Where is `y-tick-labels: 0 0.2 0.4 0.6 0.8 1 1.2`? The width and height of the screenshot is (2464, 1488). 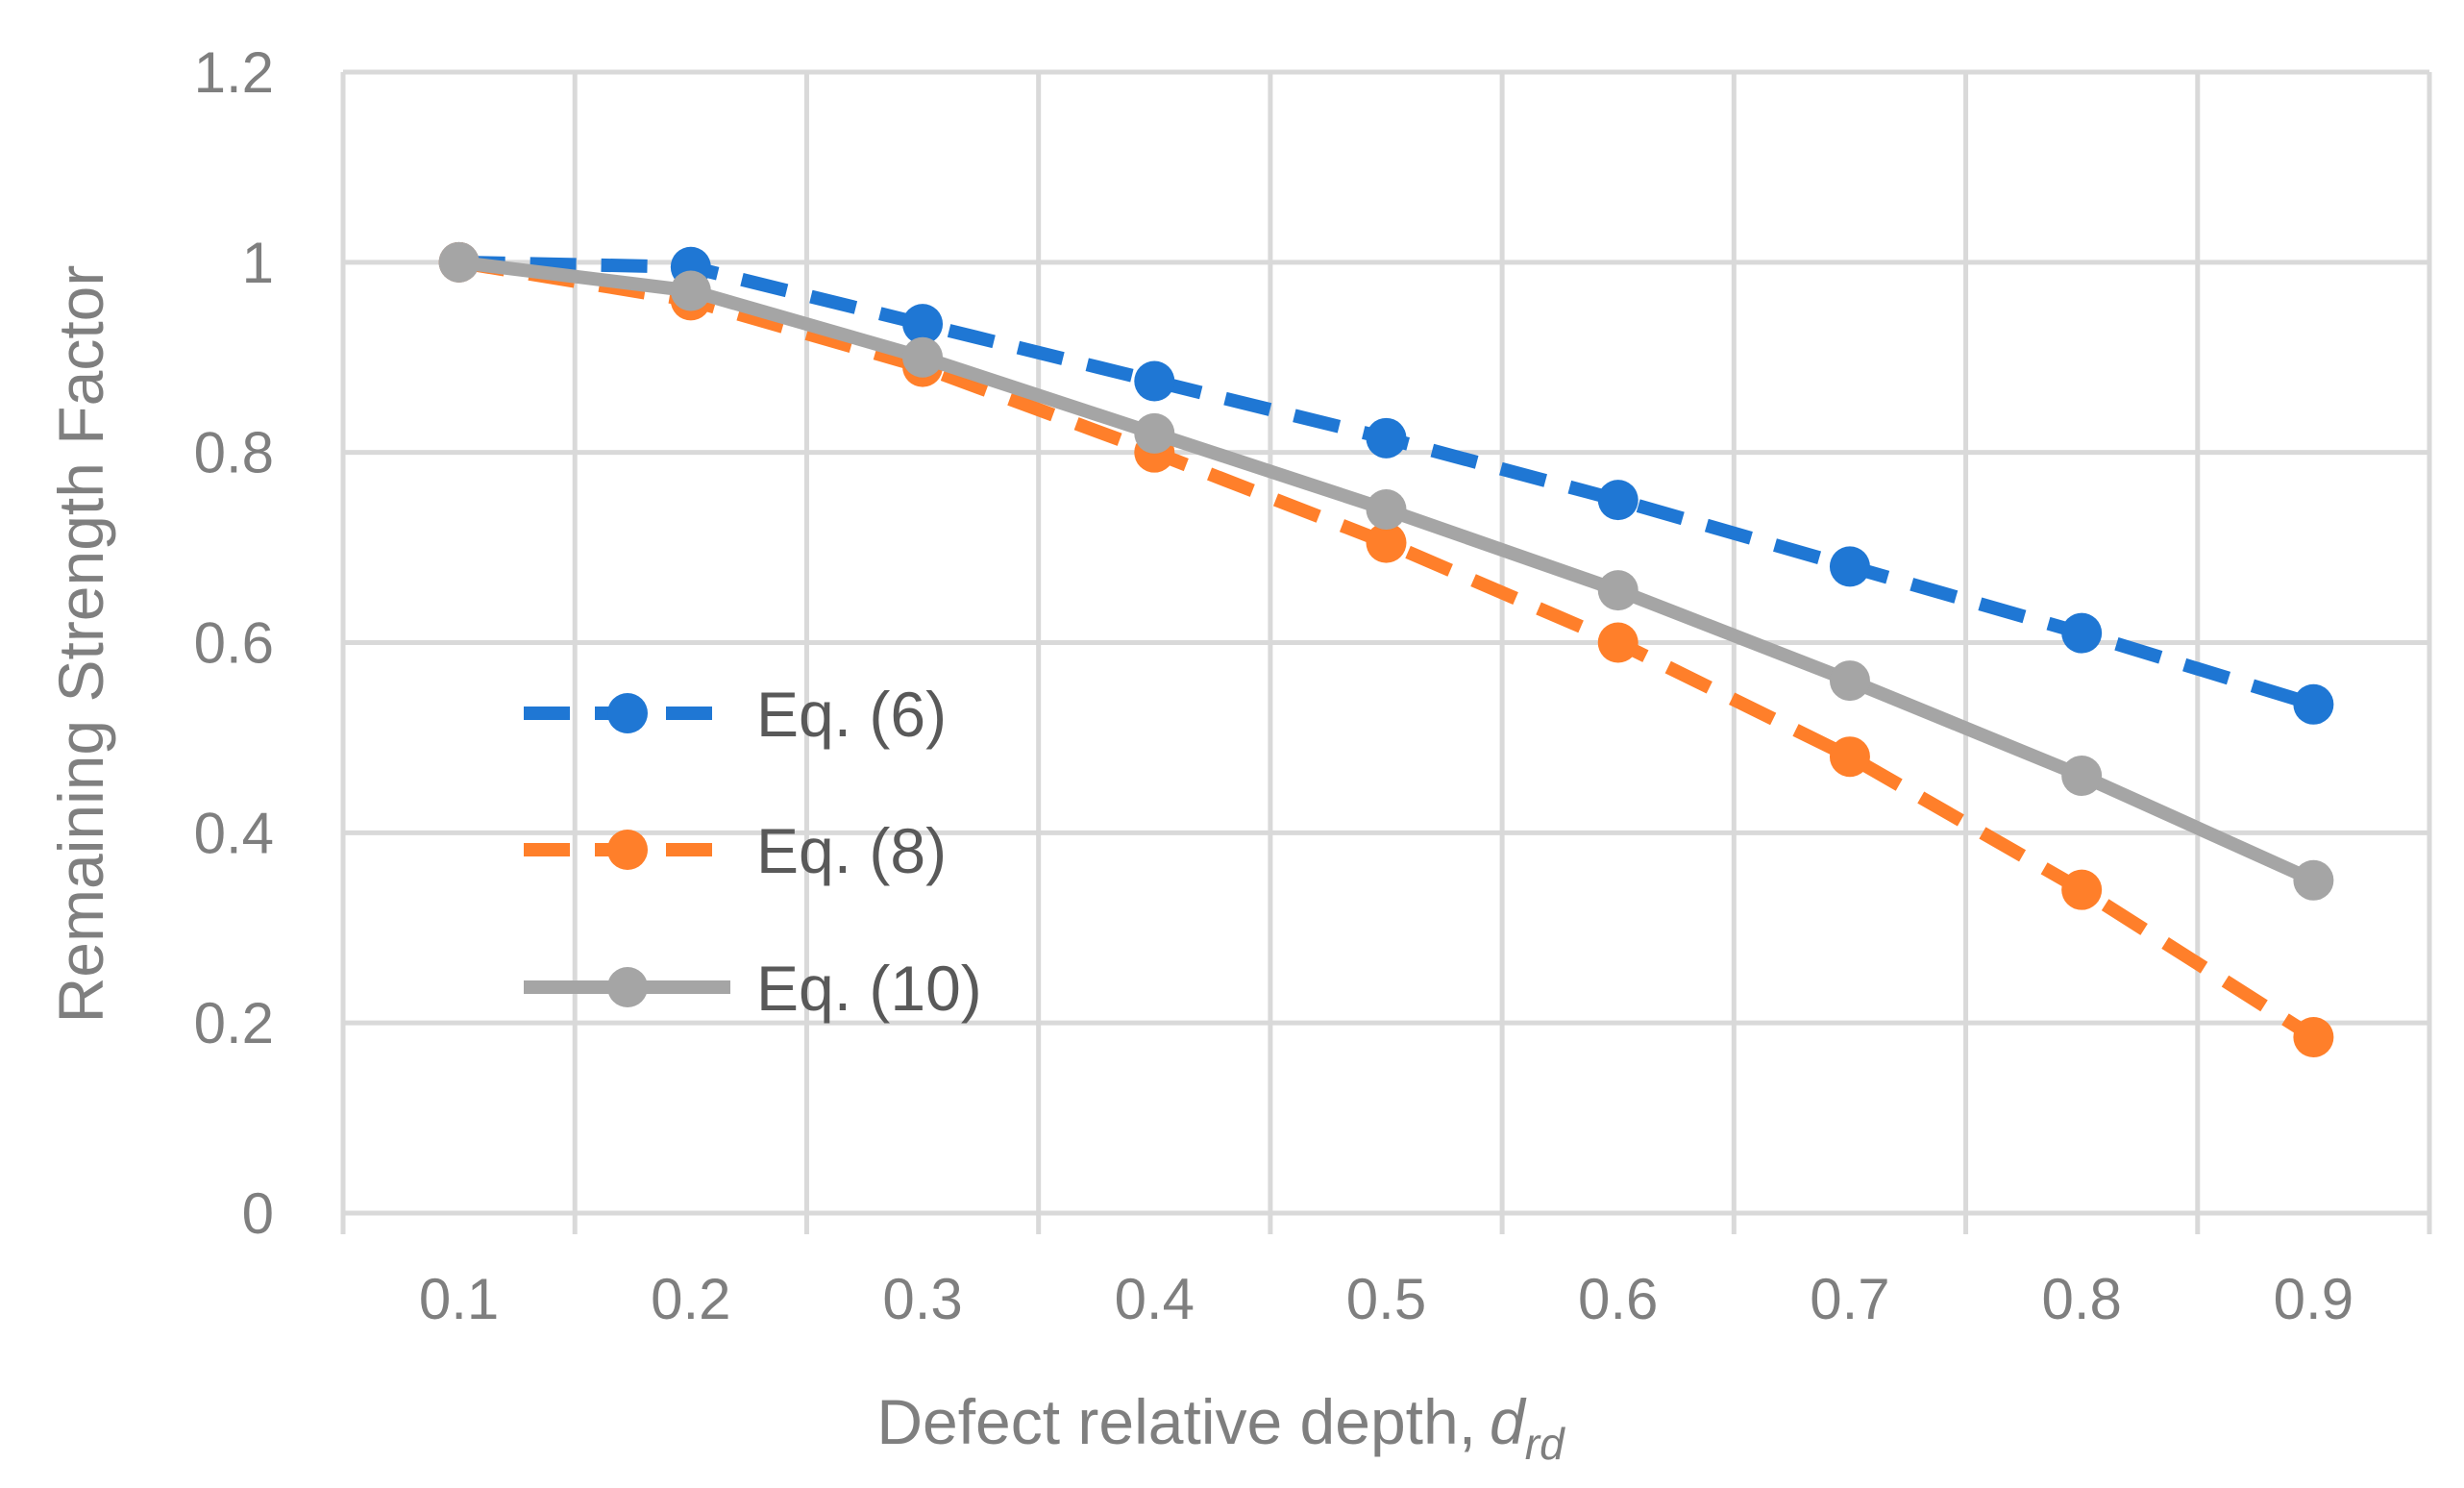
y-tick-labels: 0 0.2 0.4 0.6 0.8 1 1.2 is located at coordinates (234, 643).